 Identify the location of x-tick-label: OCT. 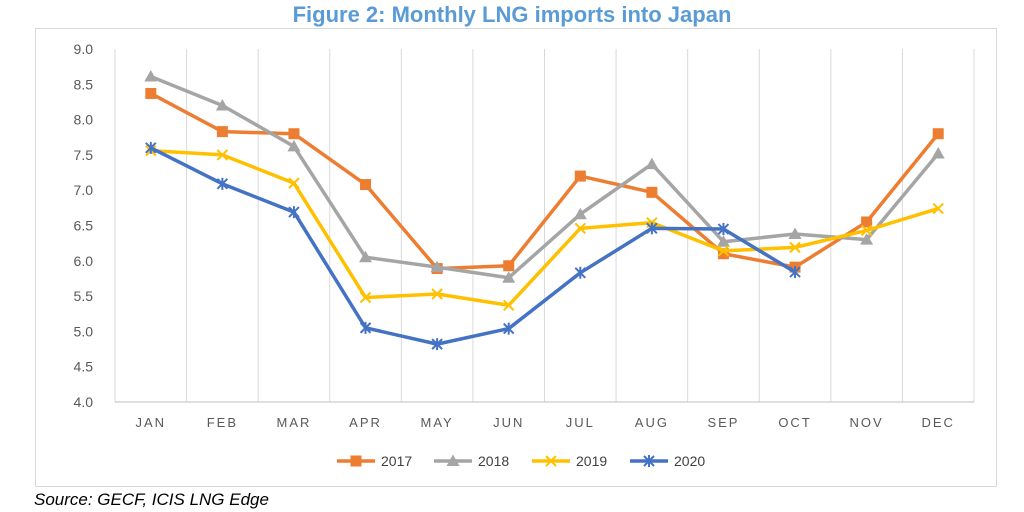
(794, 422).